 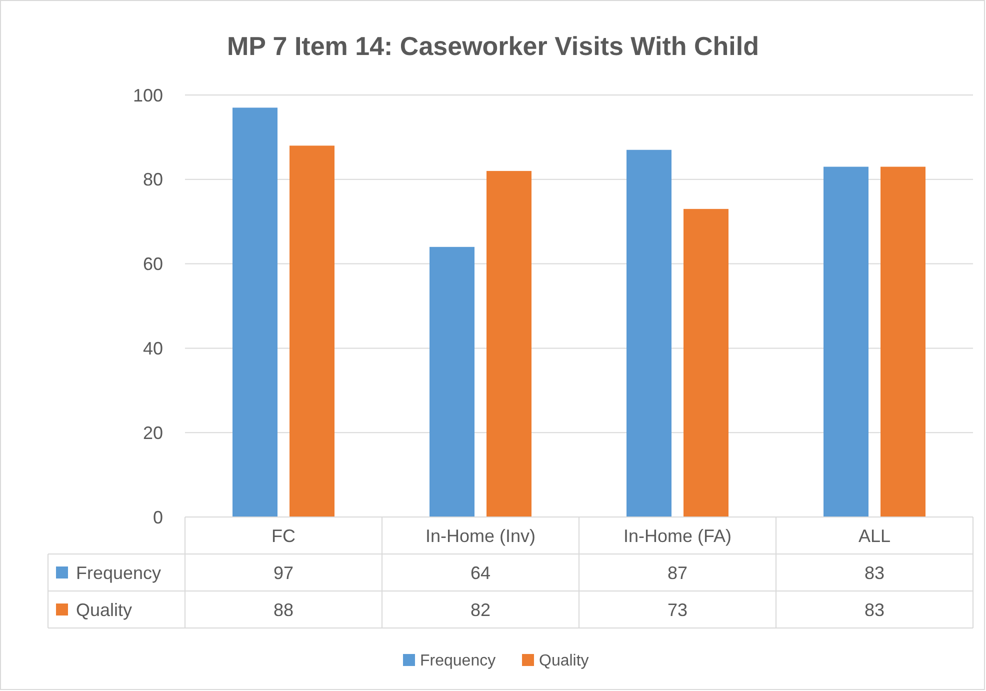 I want to click on data-label: 82, so click(x=480, y=610).